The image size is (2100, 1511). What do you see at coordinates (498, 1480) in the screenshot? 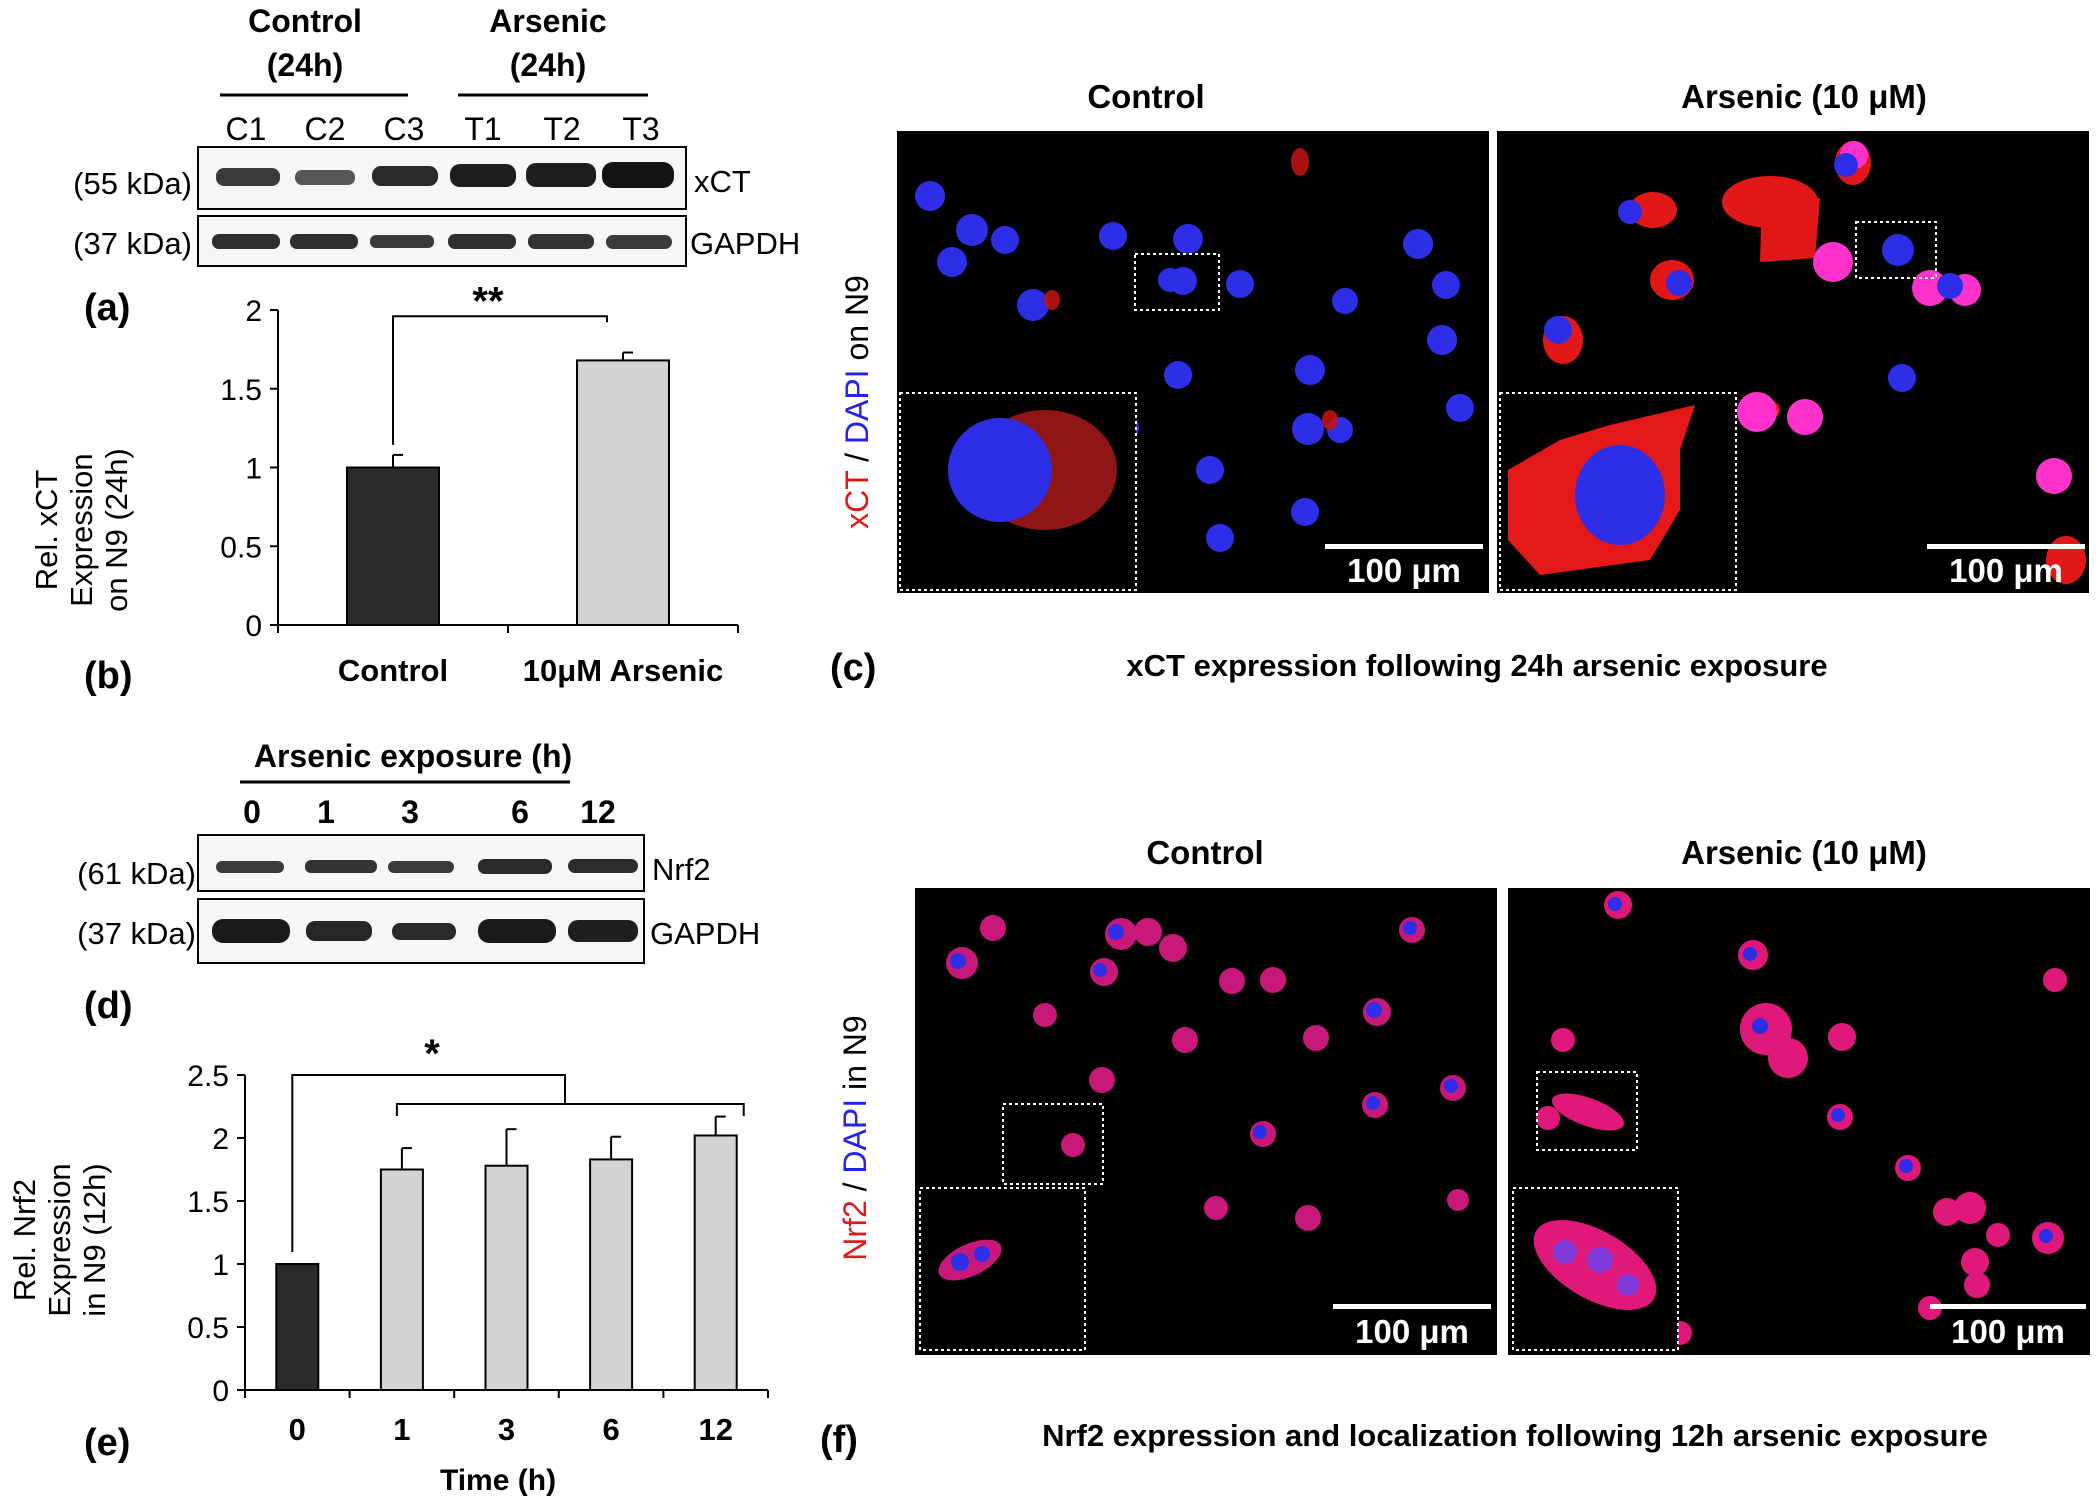
I see `x-axis-label: Time (h)` at bounding box center [498, 1480].